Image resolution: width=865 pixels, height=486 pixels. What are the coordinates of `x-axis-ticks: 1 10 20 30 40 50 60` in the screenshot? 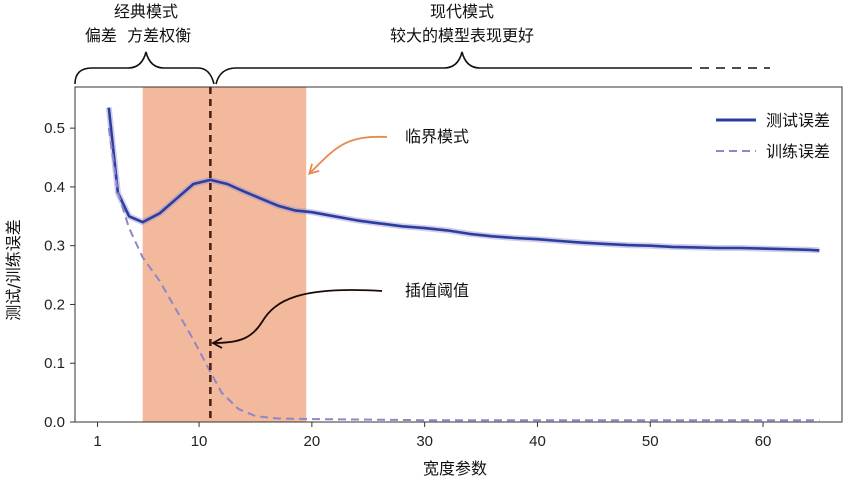 It's located at (432, 436).